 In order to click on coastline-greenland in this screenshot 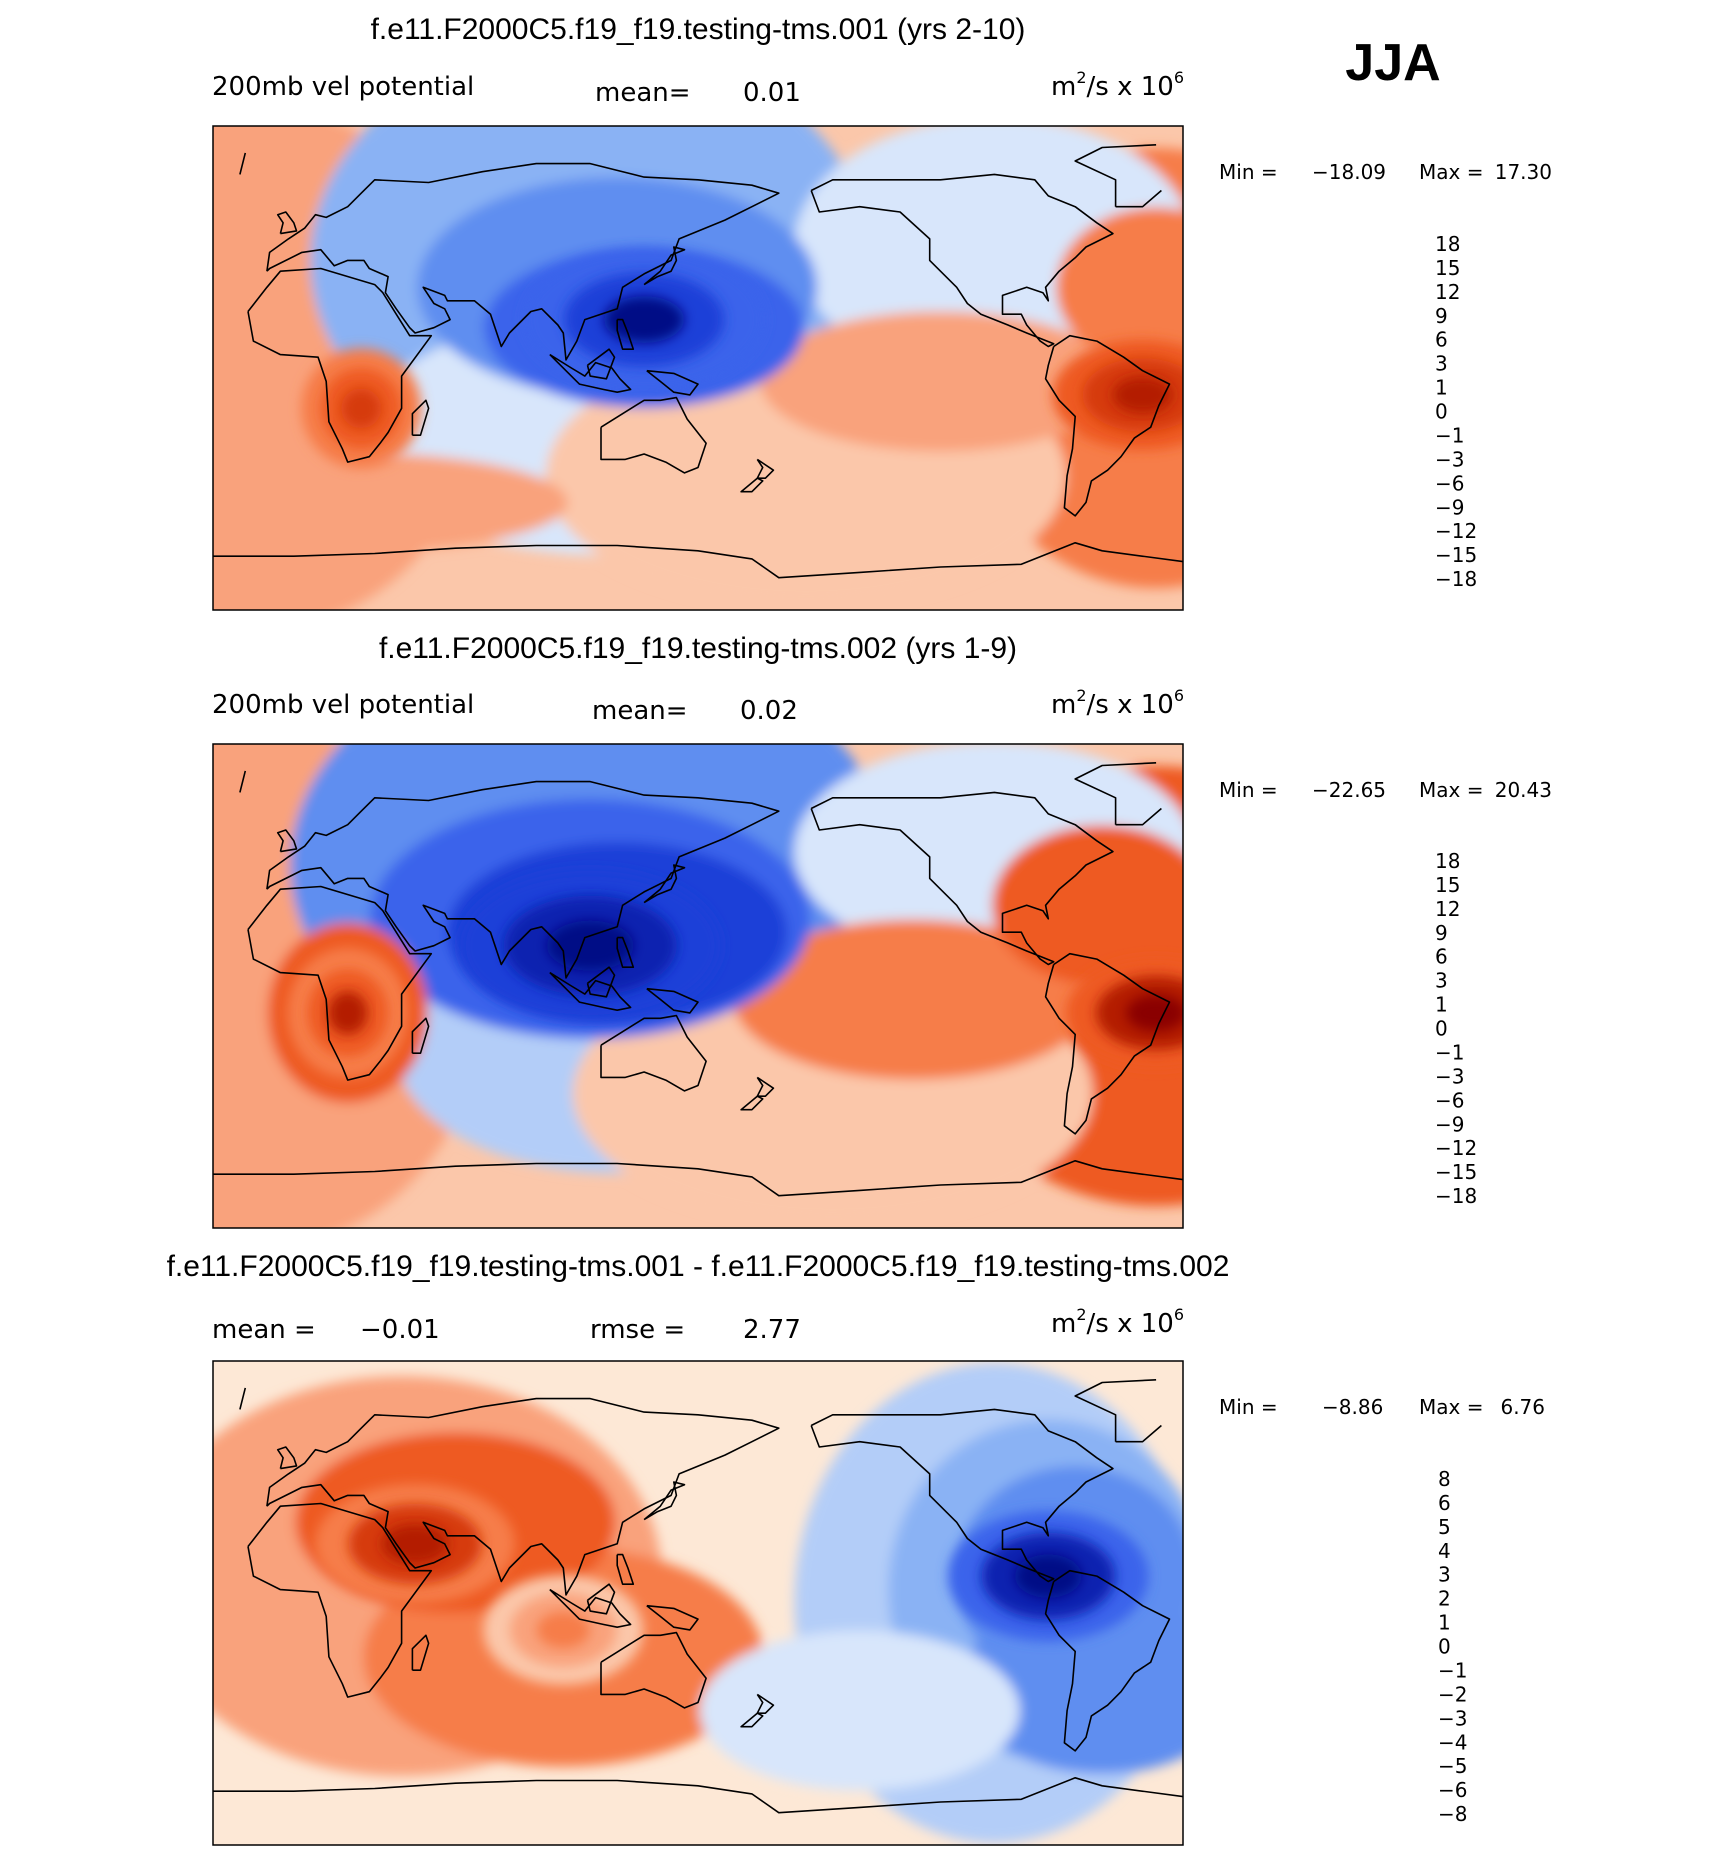, I will do `click(700, 176)`.